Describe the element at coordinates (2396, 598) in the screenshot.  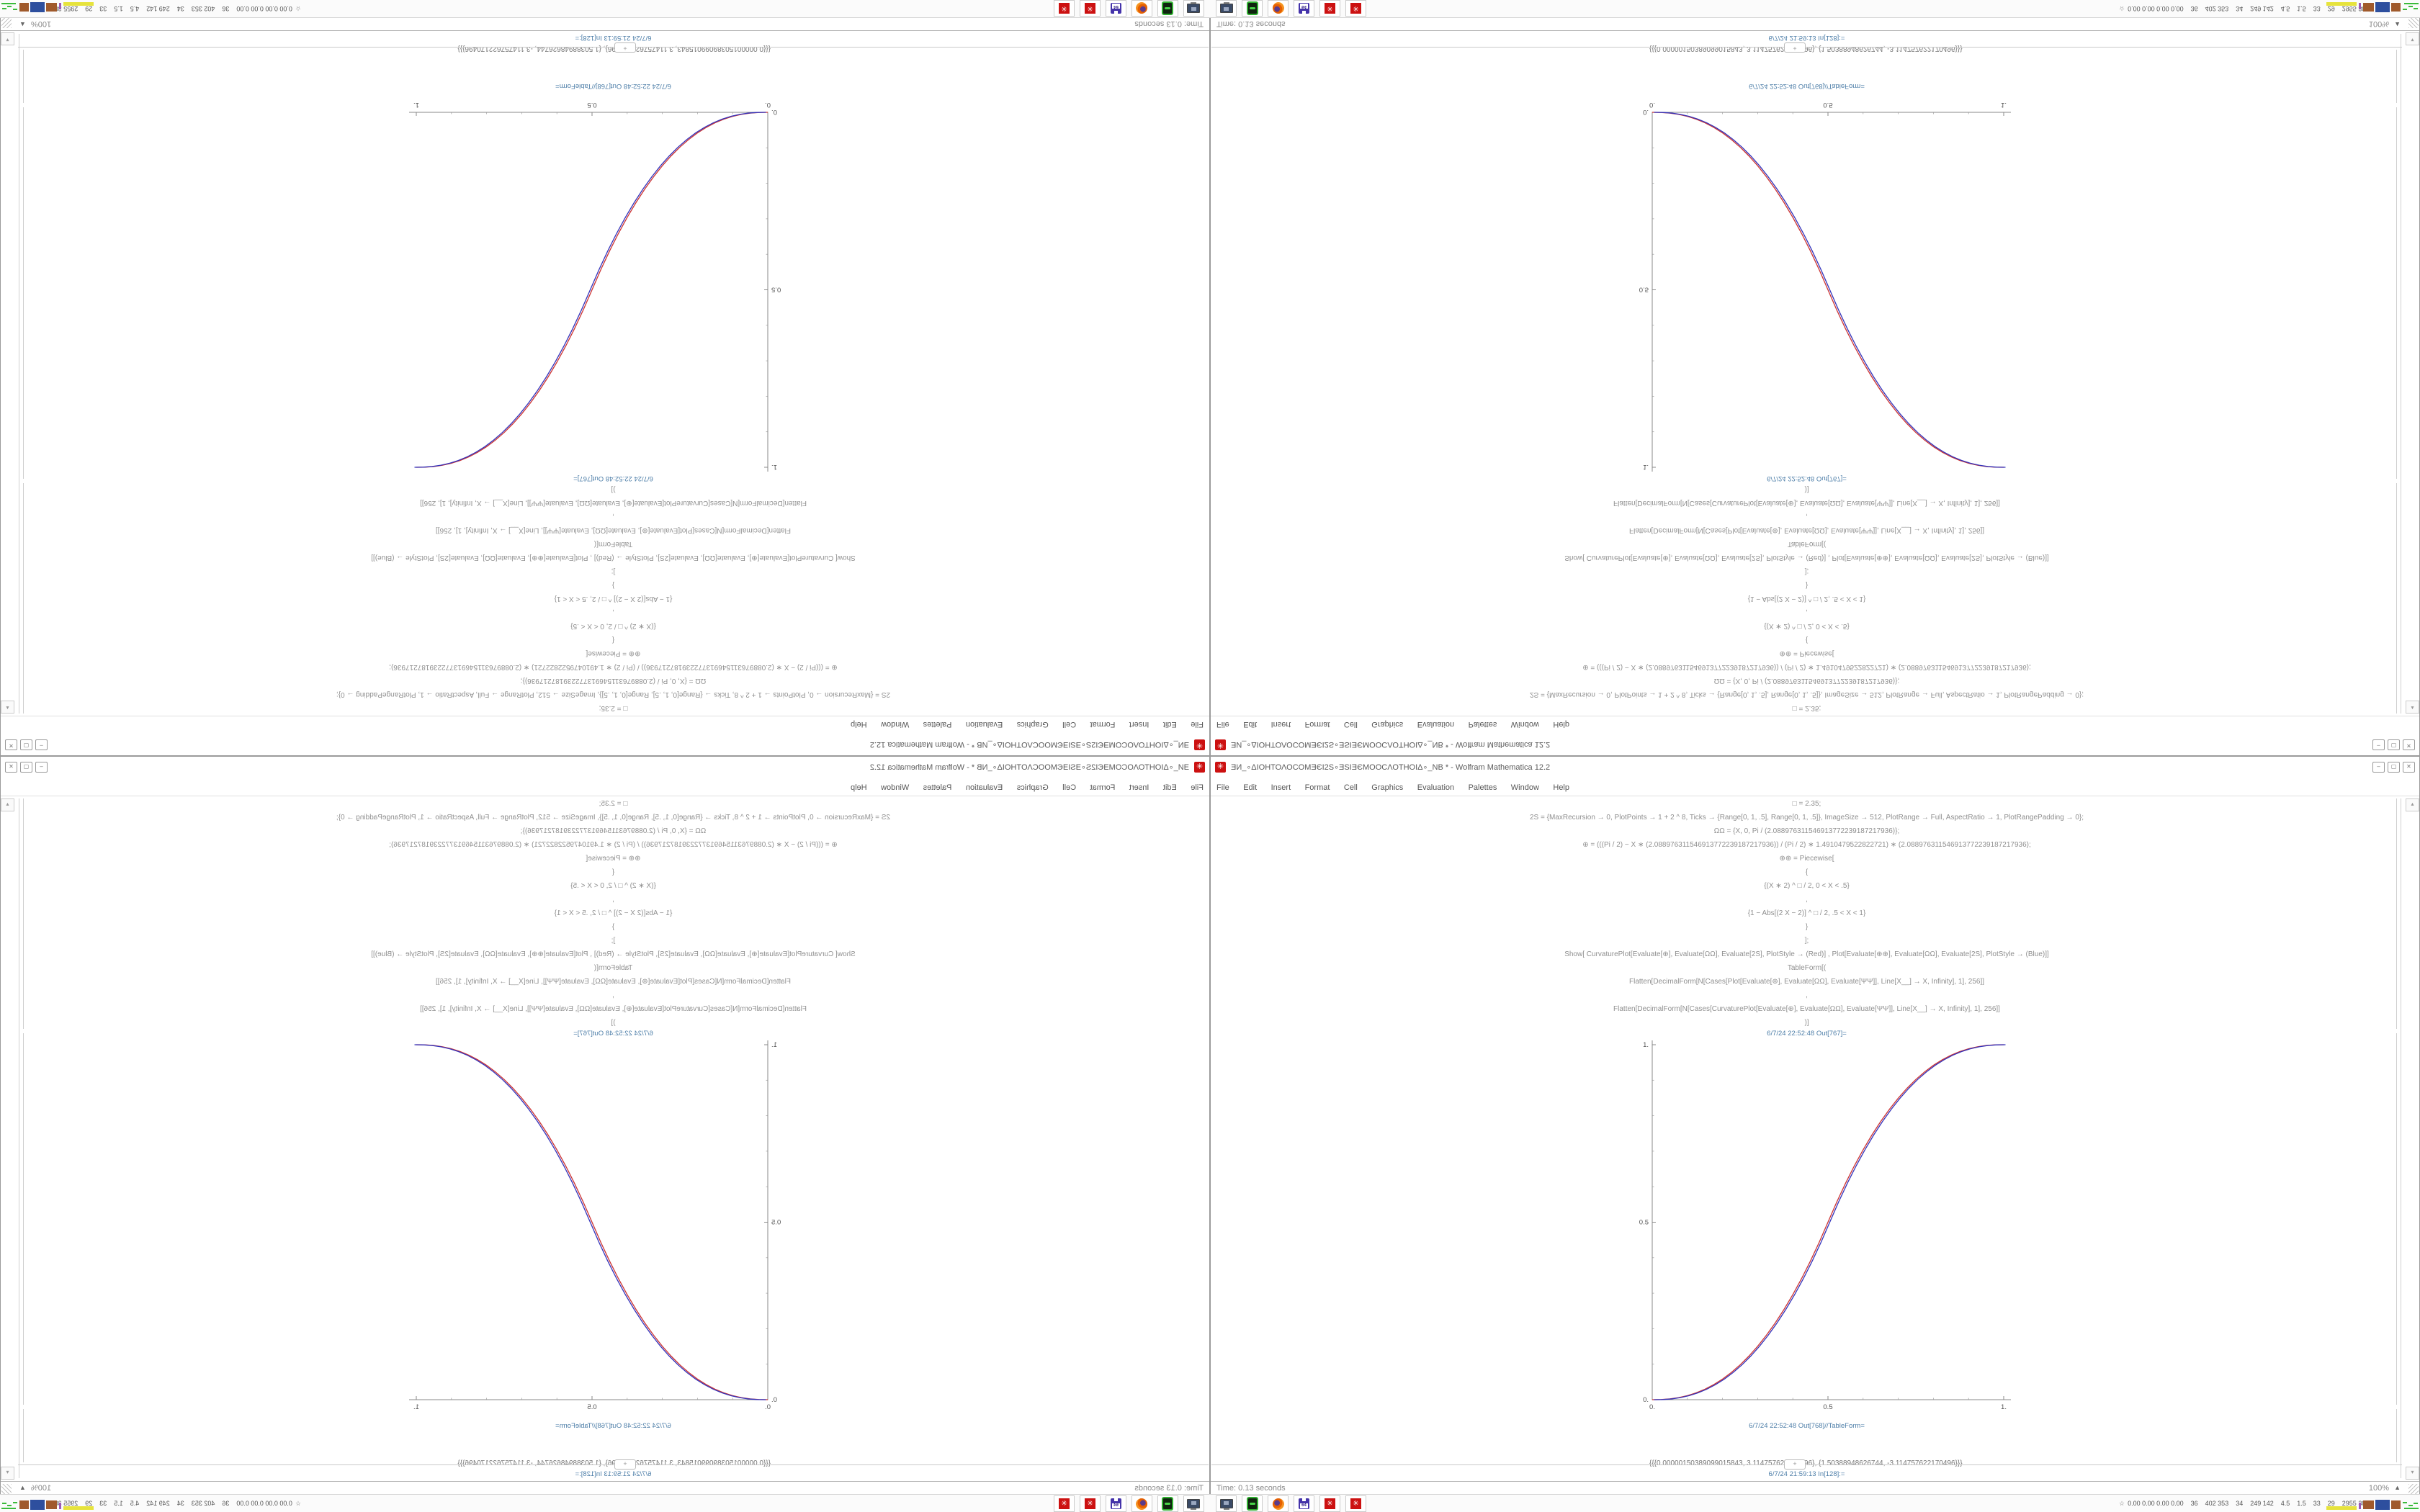
I see `cell-bracket-input` at that location.